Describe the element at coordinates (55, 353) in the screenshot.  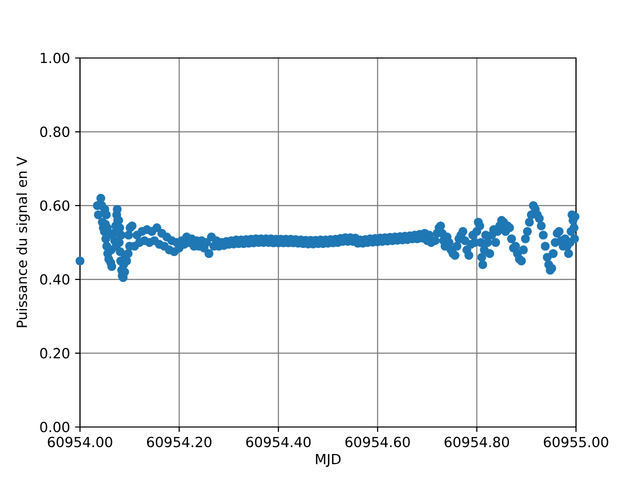
I see `y-tick-label: 0.20` at that location.